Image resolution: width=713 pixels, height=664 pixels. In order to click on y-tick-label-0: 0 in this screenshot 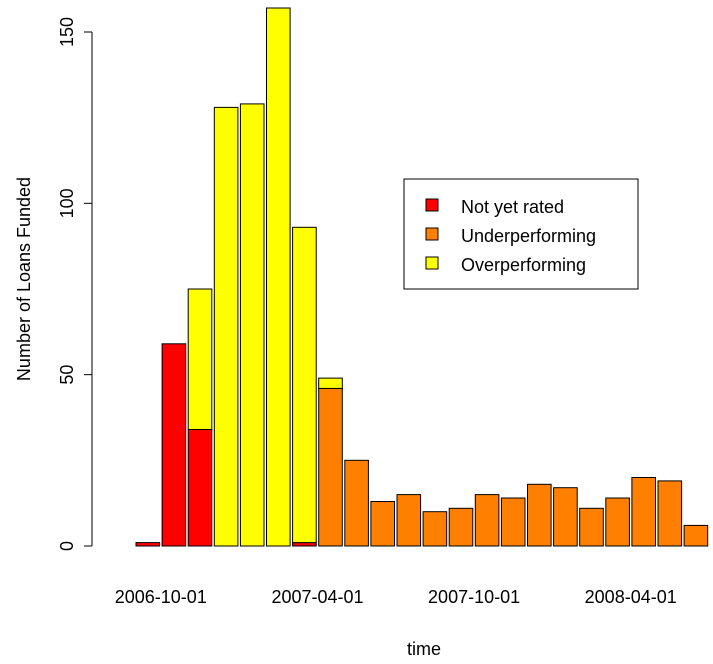, I will do `click(67, 546)`.